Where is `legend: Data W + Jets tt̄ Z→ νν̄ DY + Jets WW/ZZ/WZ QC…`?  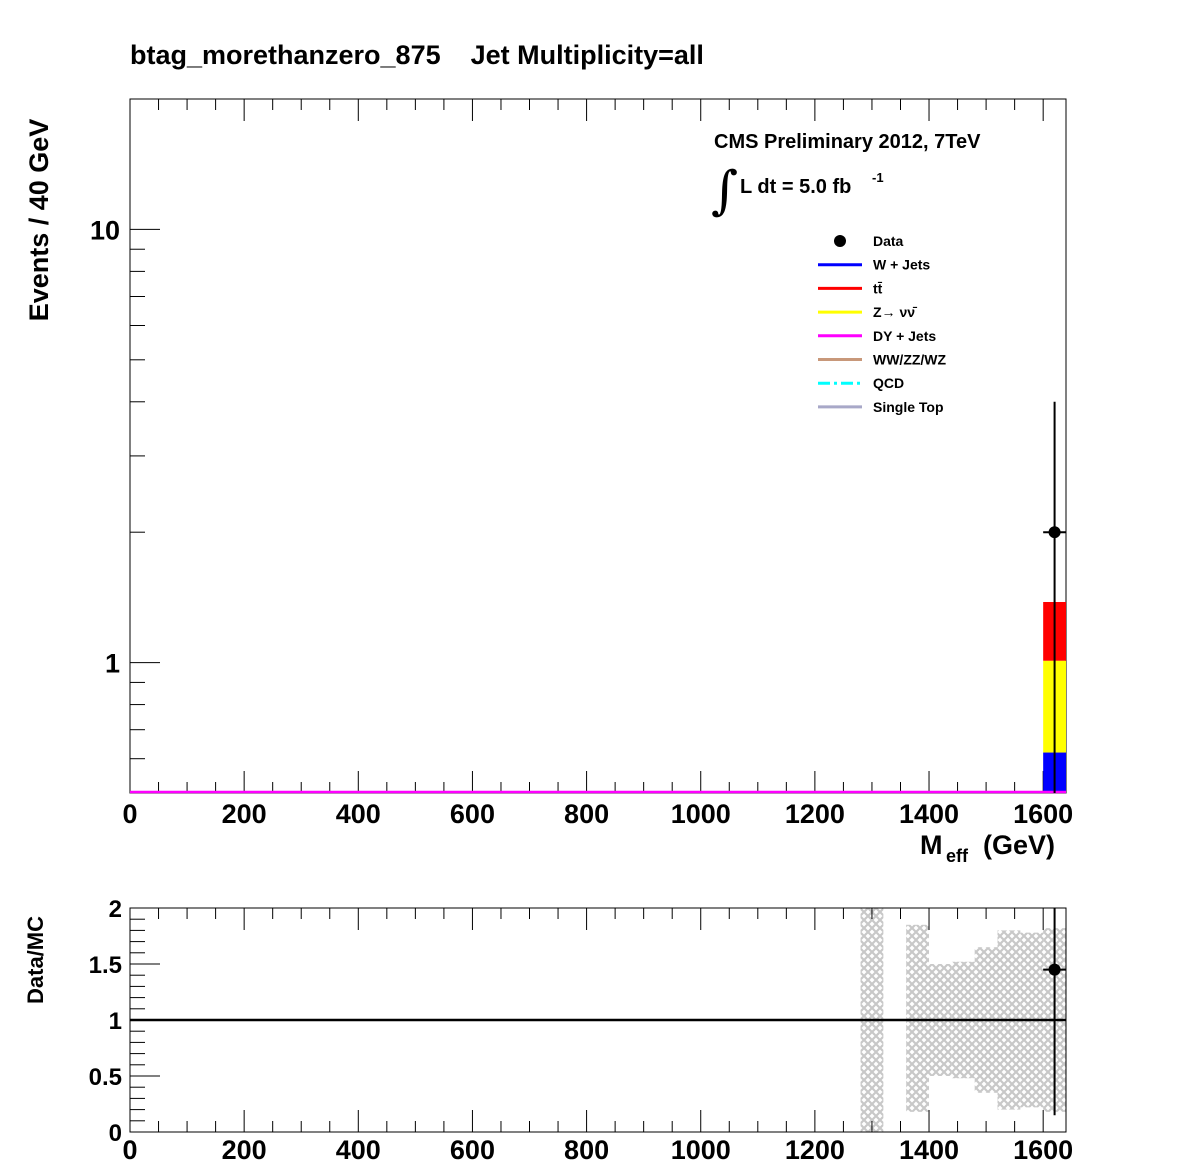
legend: Data W + Jets tt̄ Z→ νν̄ DY + Jets WW/ZZ/WZ QC… is located at coordinates (882, 324).